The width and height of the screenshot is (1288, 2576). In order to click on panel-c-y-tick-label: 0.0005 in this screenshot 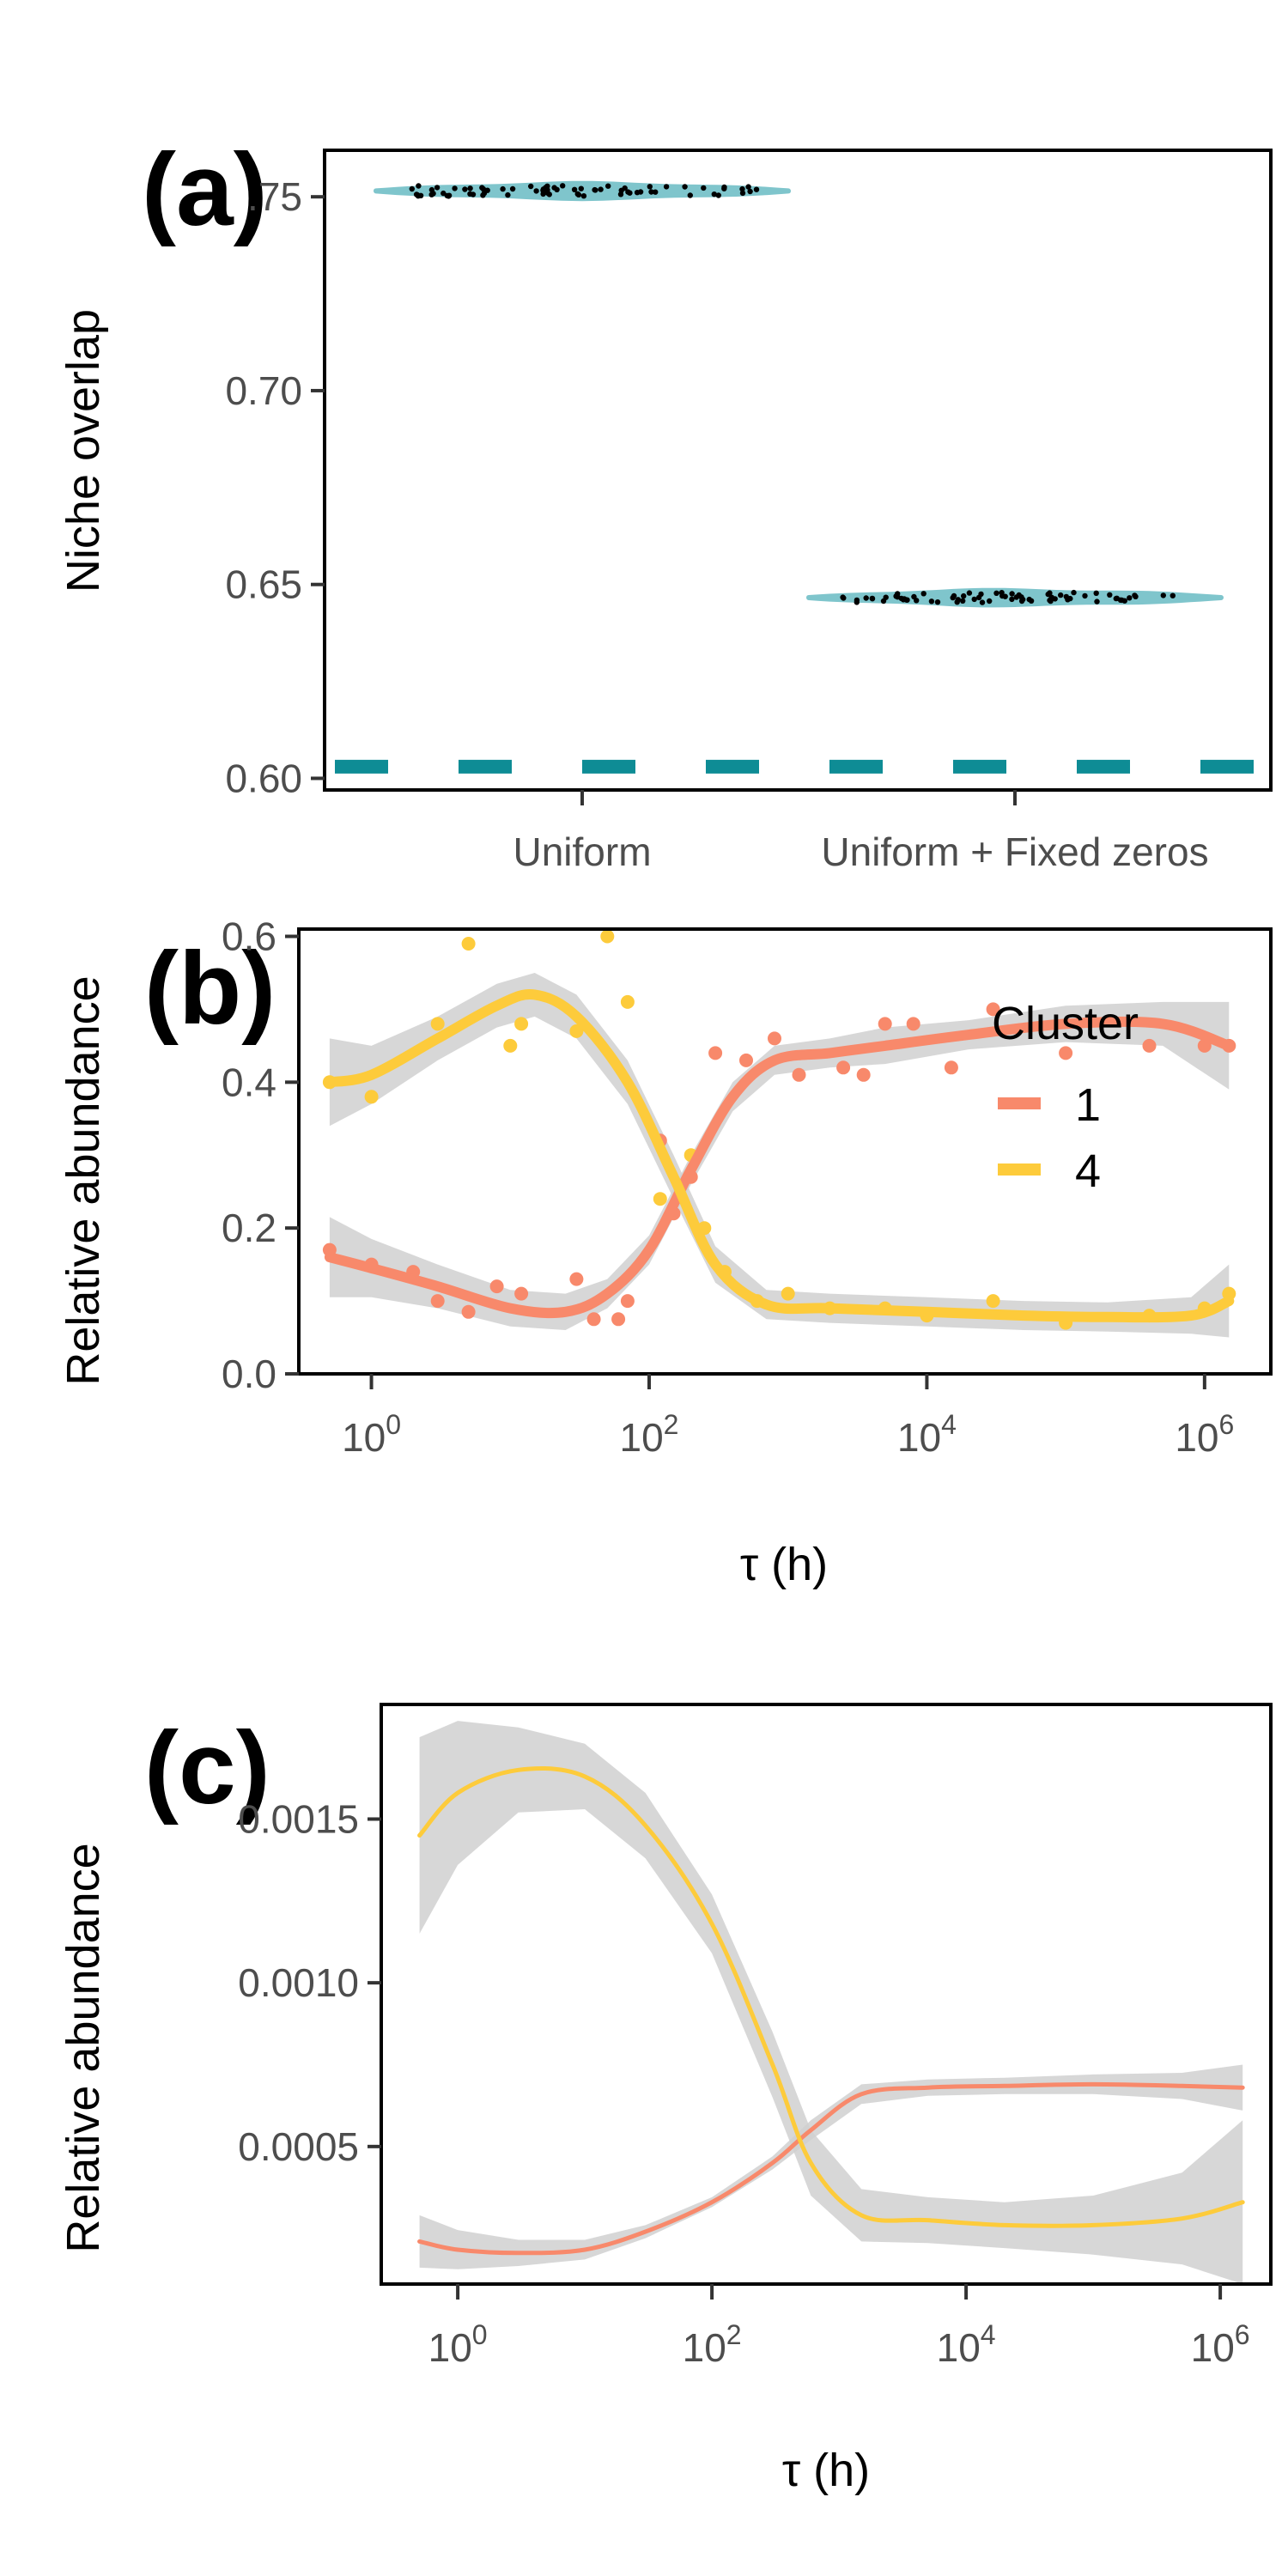, I will do `click(298, 2146)`.